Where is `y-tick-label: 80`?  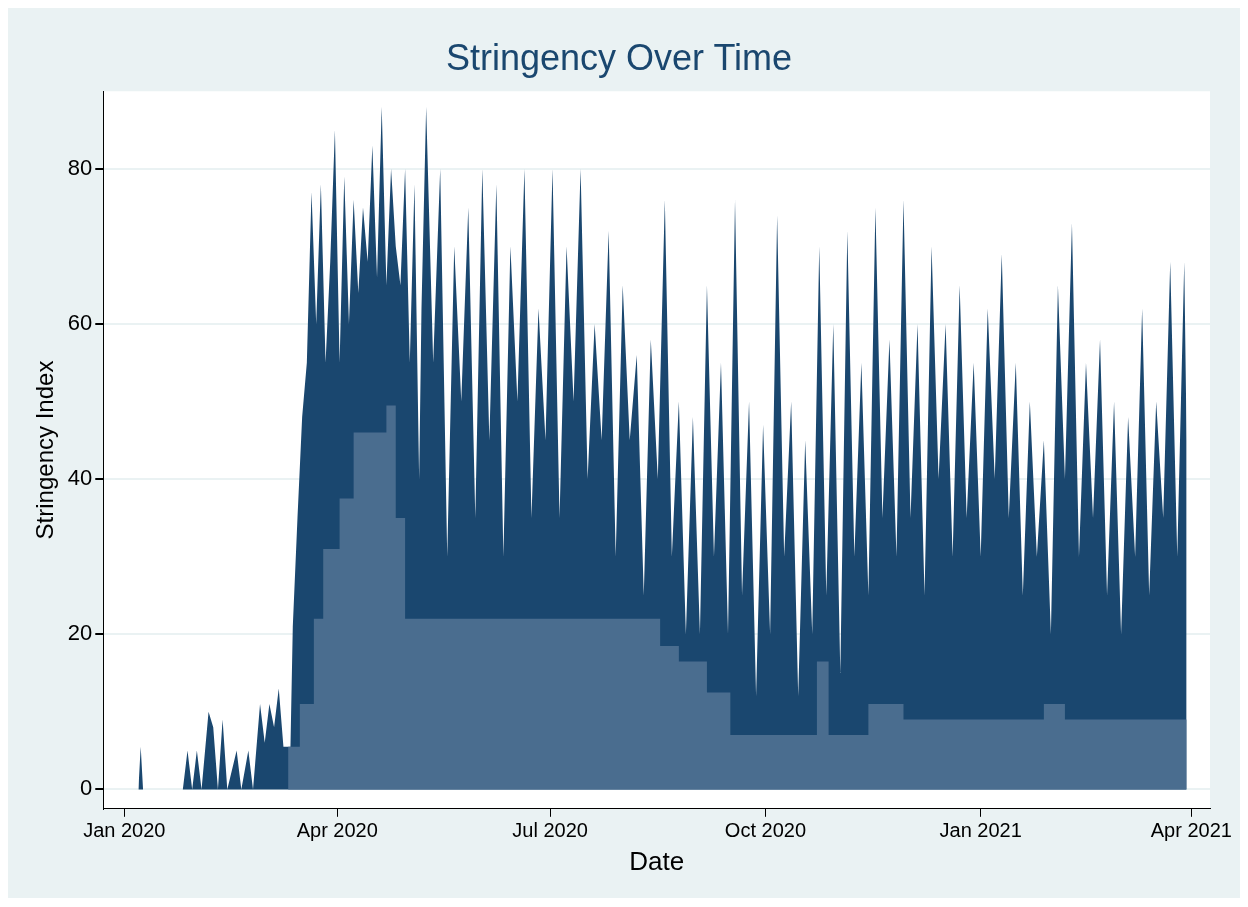 y-tick-label: 80 is located at coordinates (80, 167).